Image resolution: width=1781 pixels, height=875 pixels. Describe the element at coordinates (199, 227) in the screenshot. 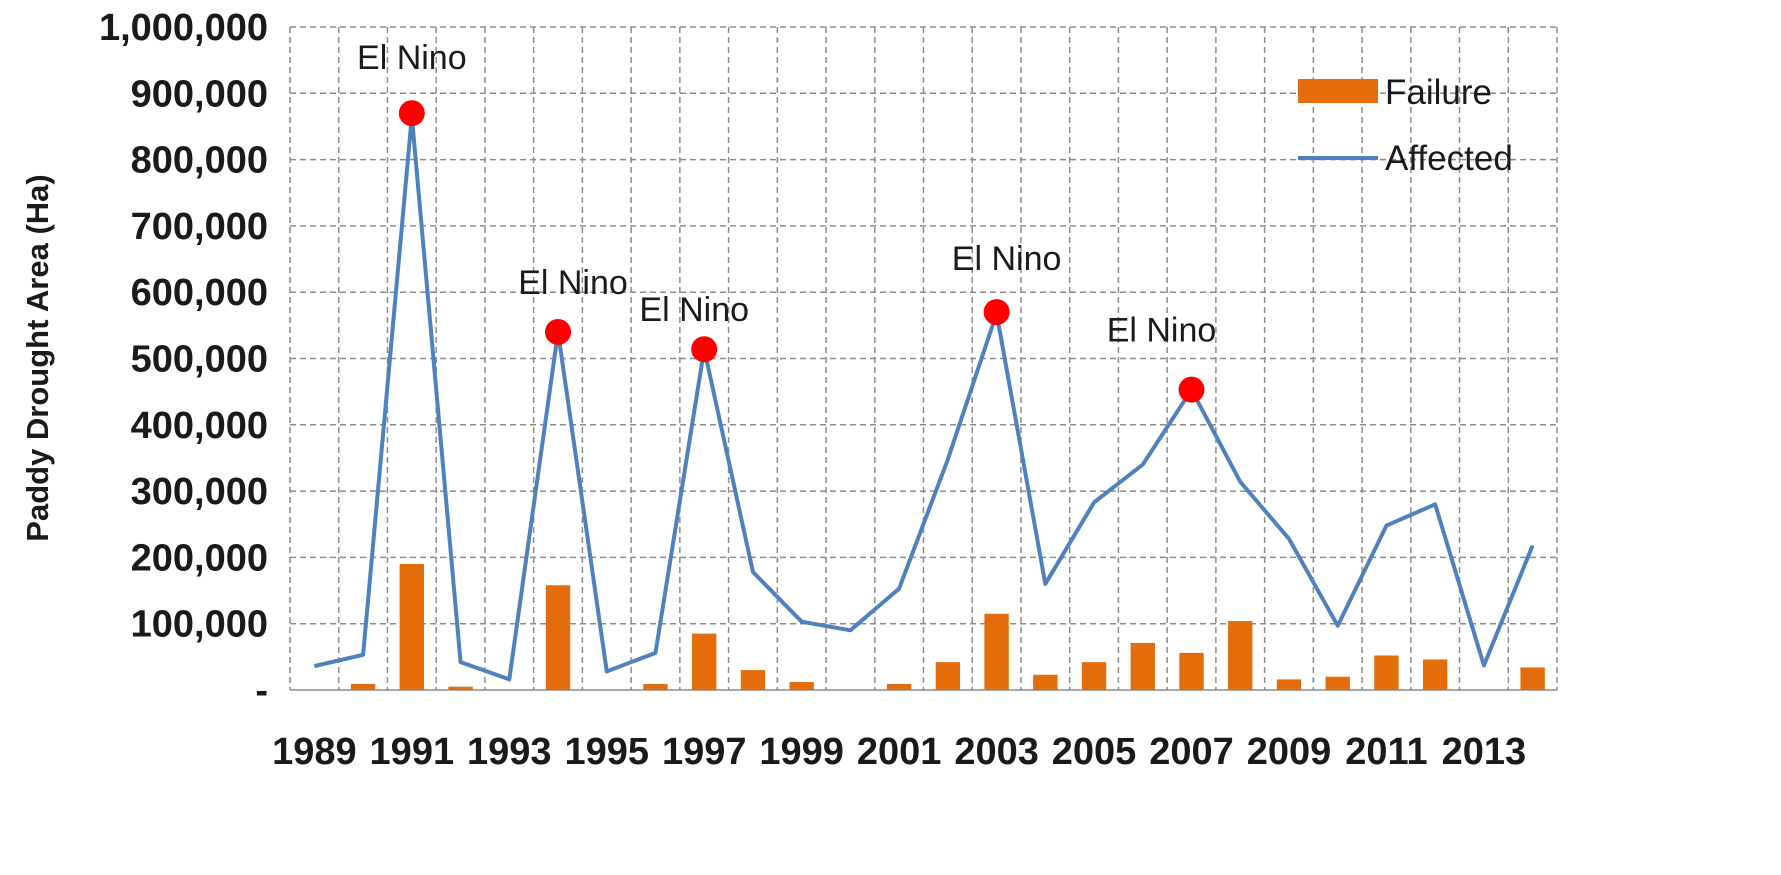

I see `y-tick-label: 700,000` at that location.